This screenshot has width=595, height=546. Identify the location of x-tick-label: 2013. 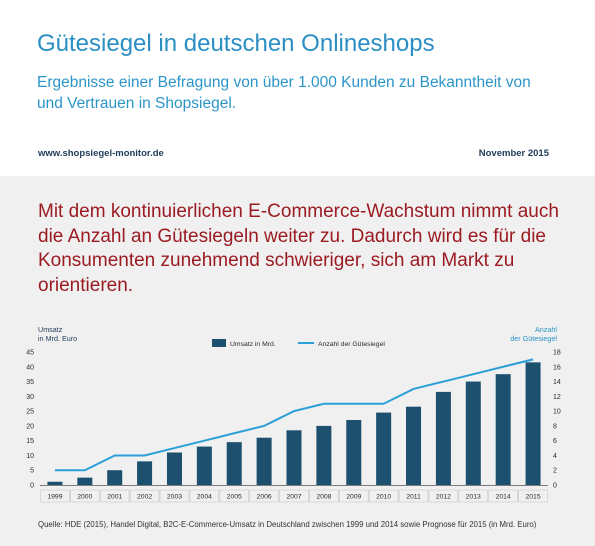
(473, 497).